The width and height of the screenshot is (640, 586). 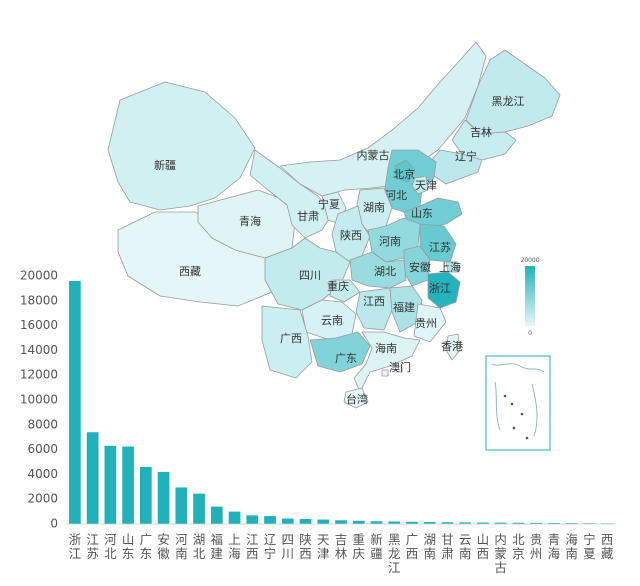 What do you see at coordinates (456, 167) in the screenshot?
I see `region-liaoning: 辽宁` at bounding box center [456, 167].